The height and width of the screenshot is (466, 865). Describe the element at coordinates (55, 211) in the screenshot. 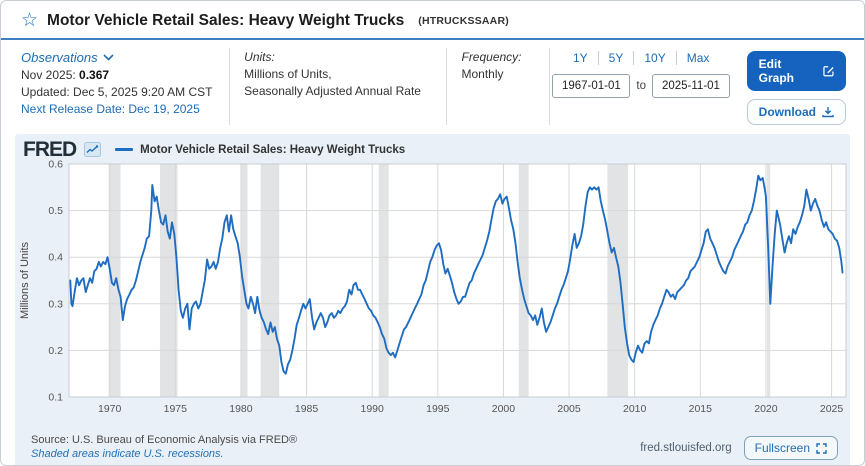

I see `y-tick-label: 0.5` at that location.